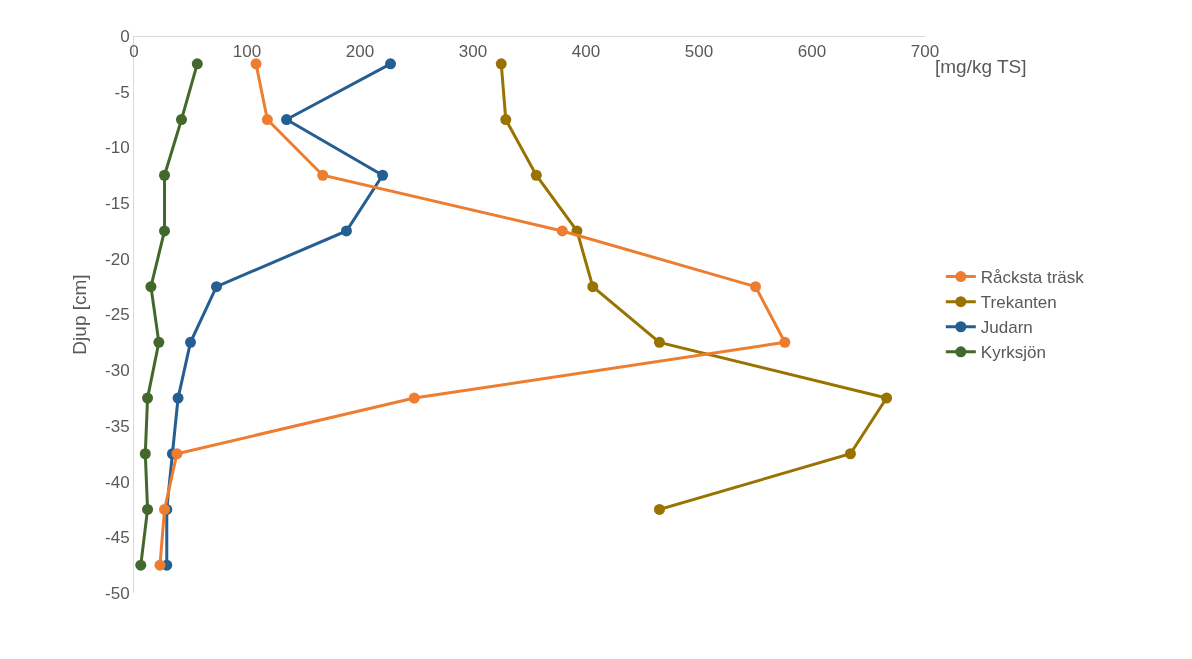 The width and height of the screenshot is (1192, 659). Describe the element at coordinates (79, 314) in the screenshot. I see `y-axis-title: Djup [cm]` at that location.